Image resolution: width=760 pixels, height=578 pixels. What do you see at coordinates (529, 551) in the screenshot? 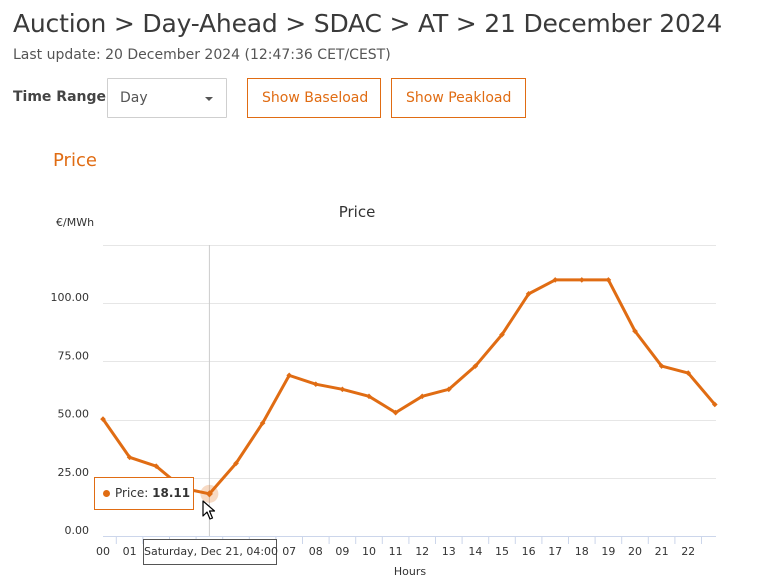
I see `x-tick-label: 16` at bounding box center [529, 551].